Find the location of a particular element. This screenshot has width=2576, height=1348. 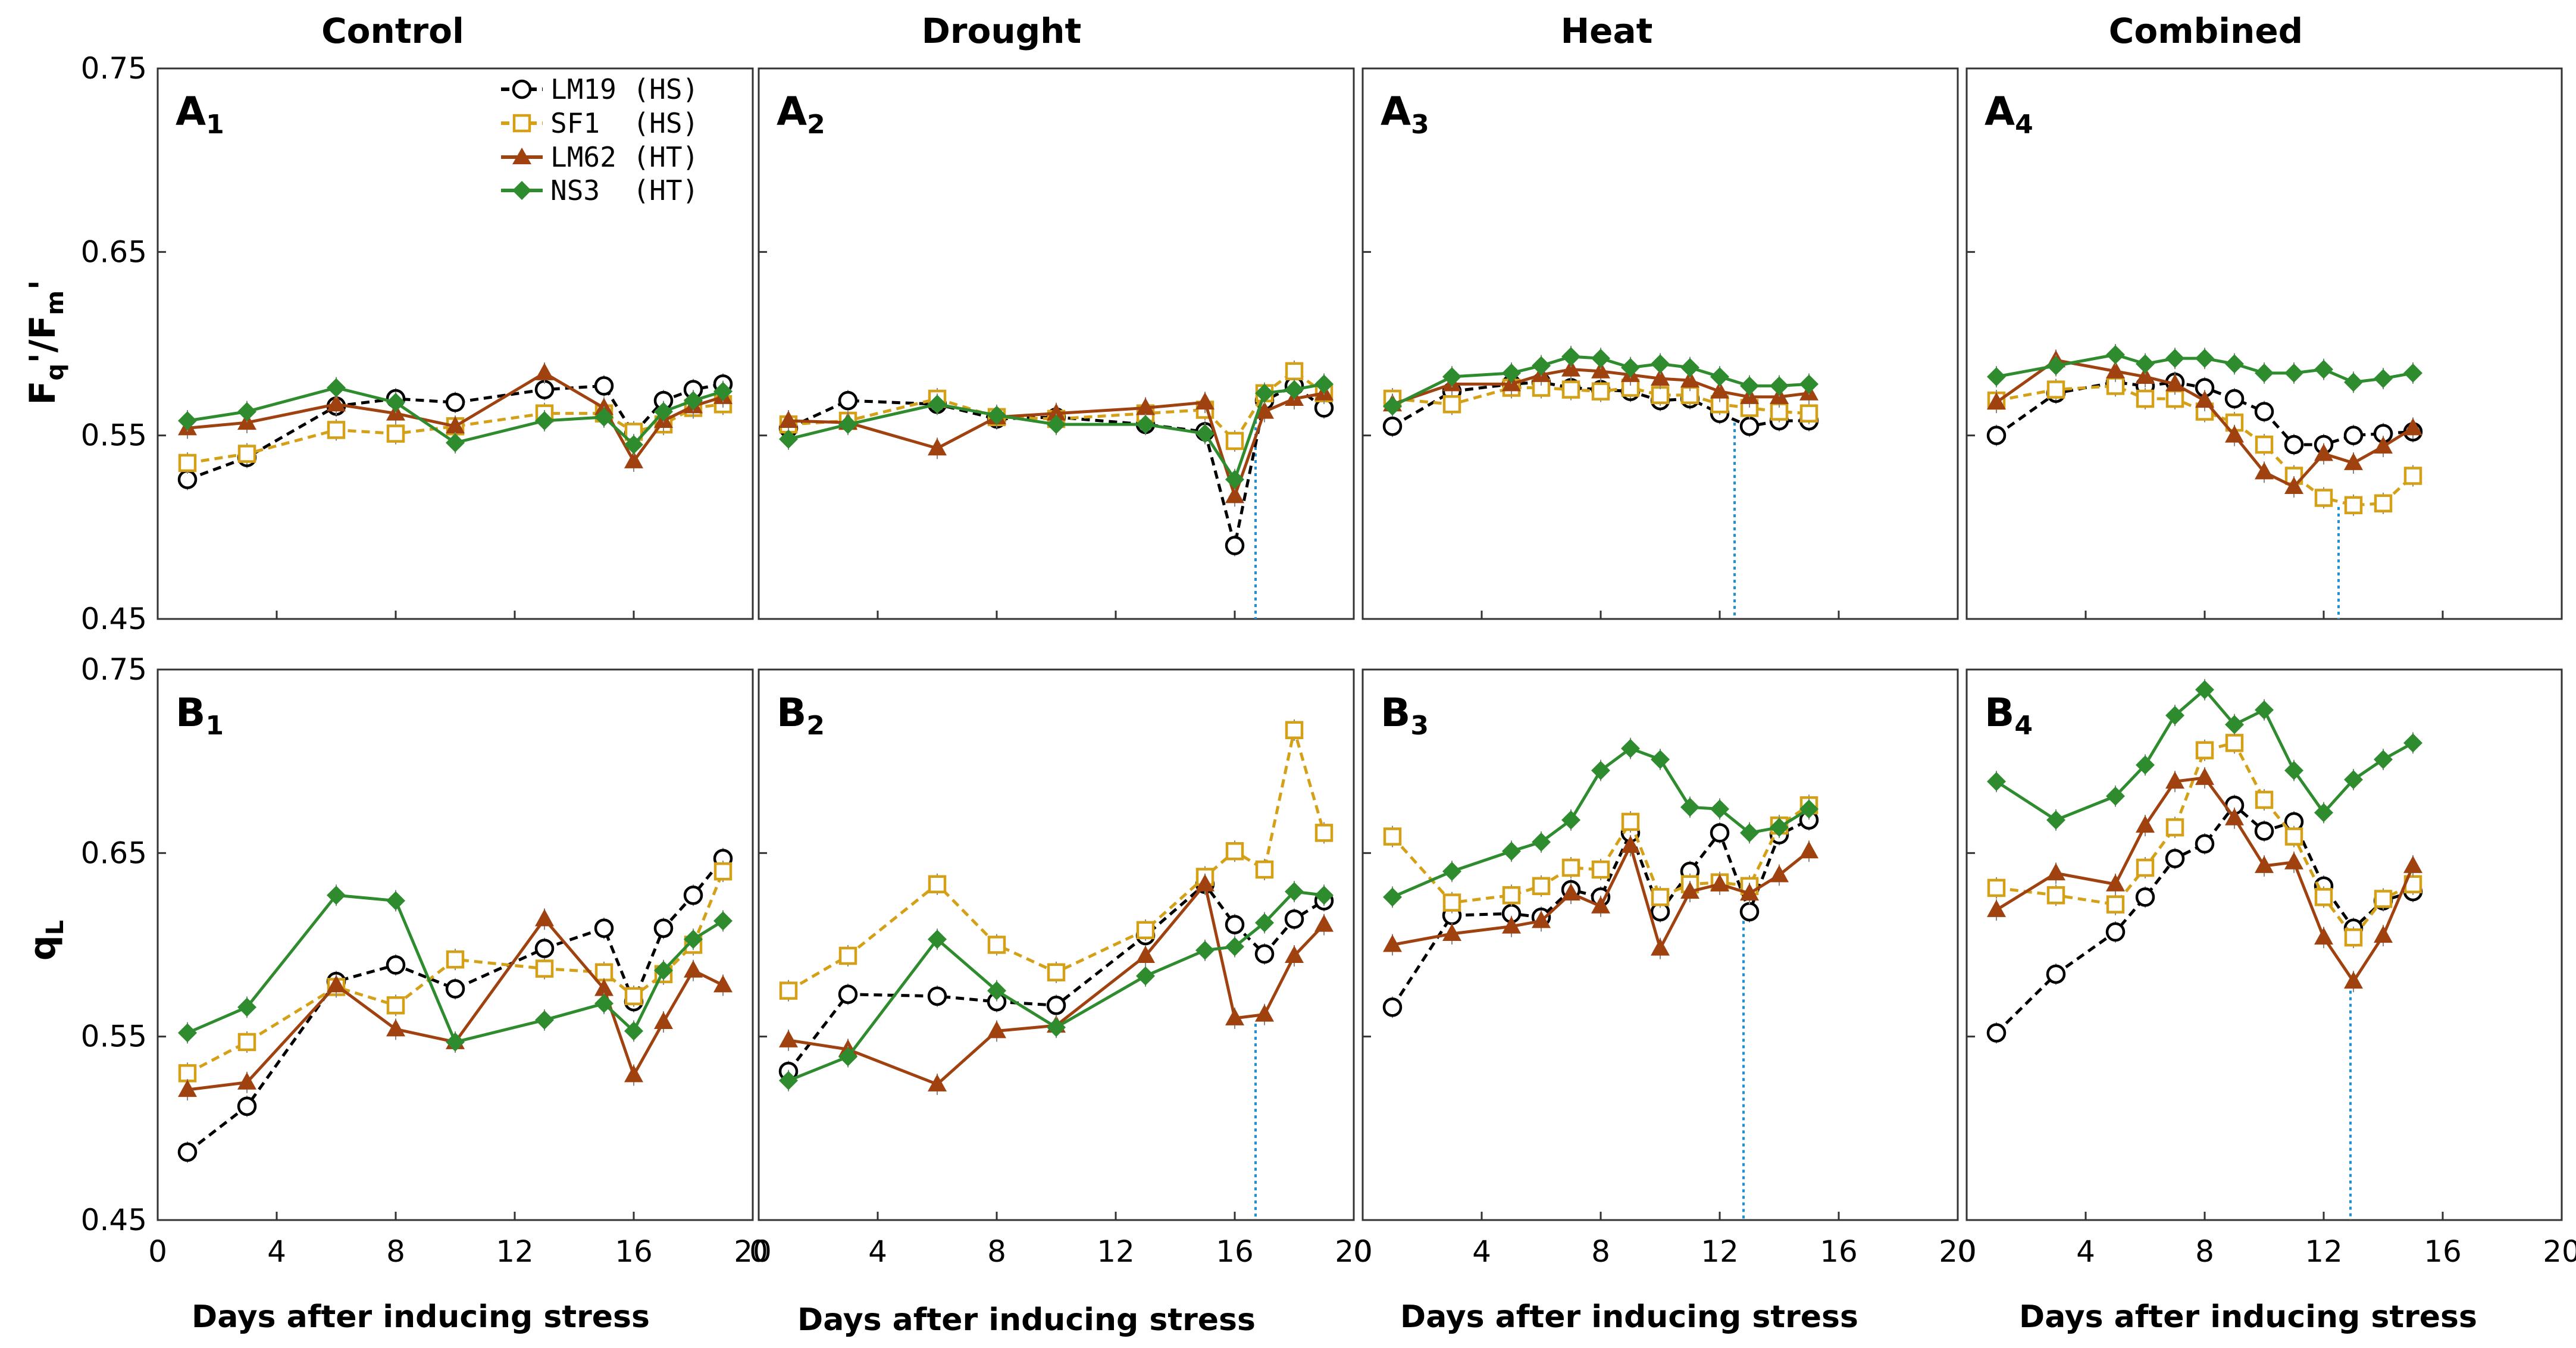

legend-marker-lm19 is located at coordinates (522, 89).